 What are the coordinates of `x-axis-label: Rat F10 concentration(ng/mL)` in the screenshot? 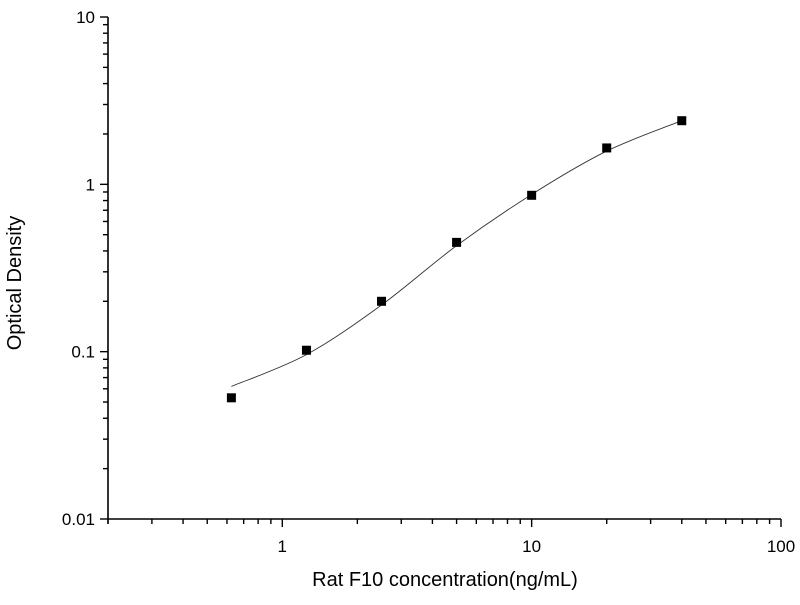 It's located at (445, 580).